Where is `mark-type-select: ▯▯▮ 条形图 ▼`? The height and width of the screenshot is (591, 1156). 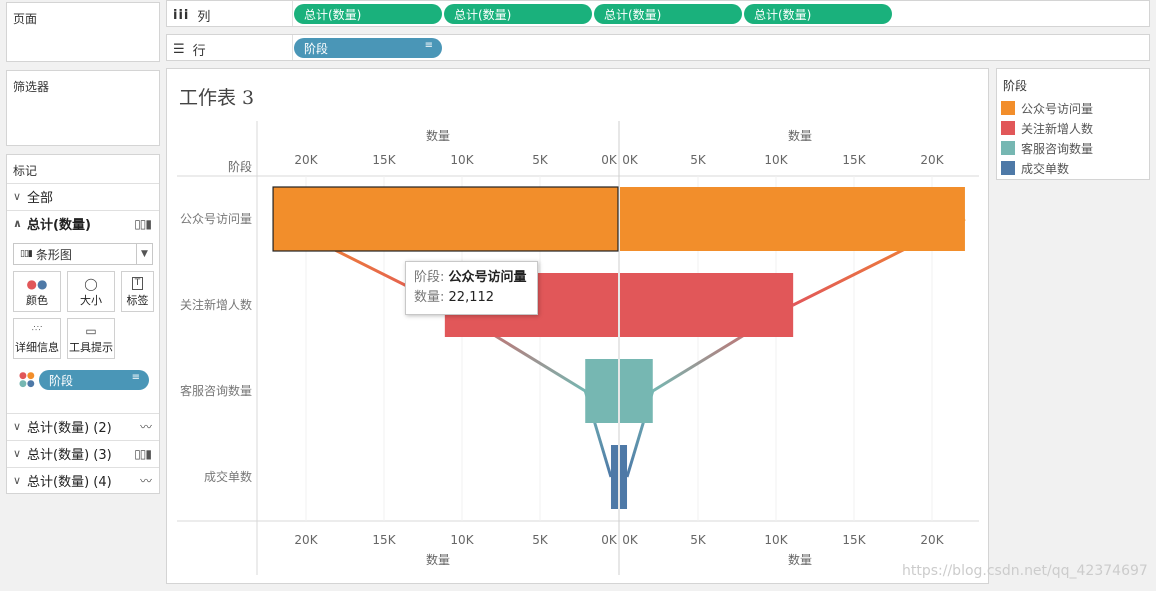
mark-type-select: ▯▯▮ 条形图 ▼ is located at coordinates (83, 254).